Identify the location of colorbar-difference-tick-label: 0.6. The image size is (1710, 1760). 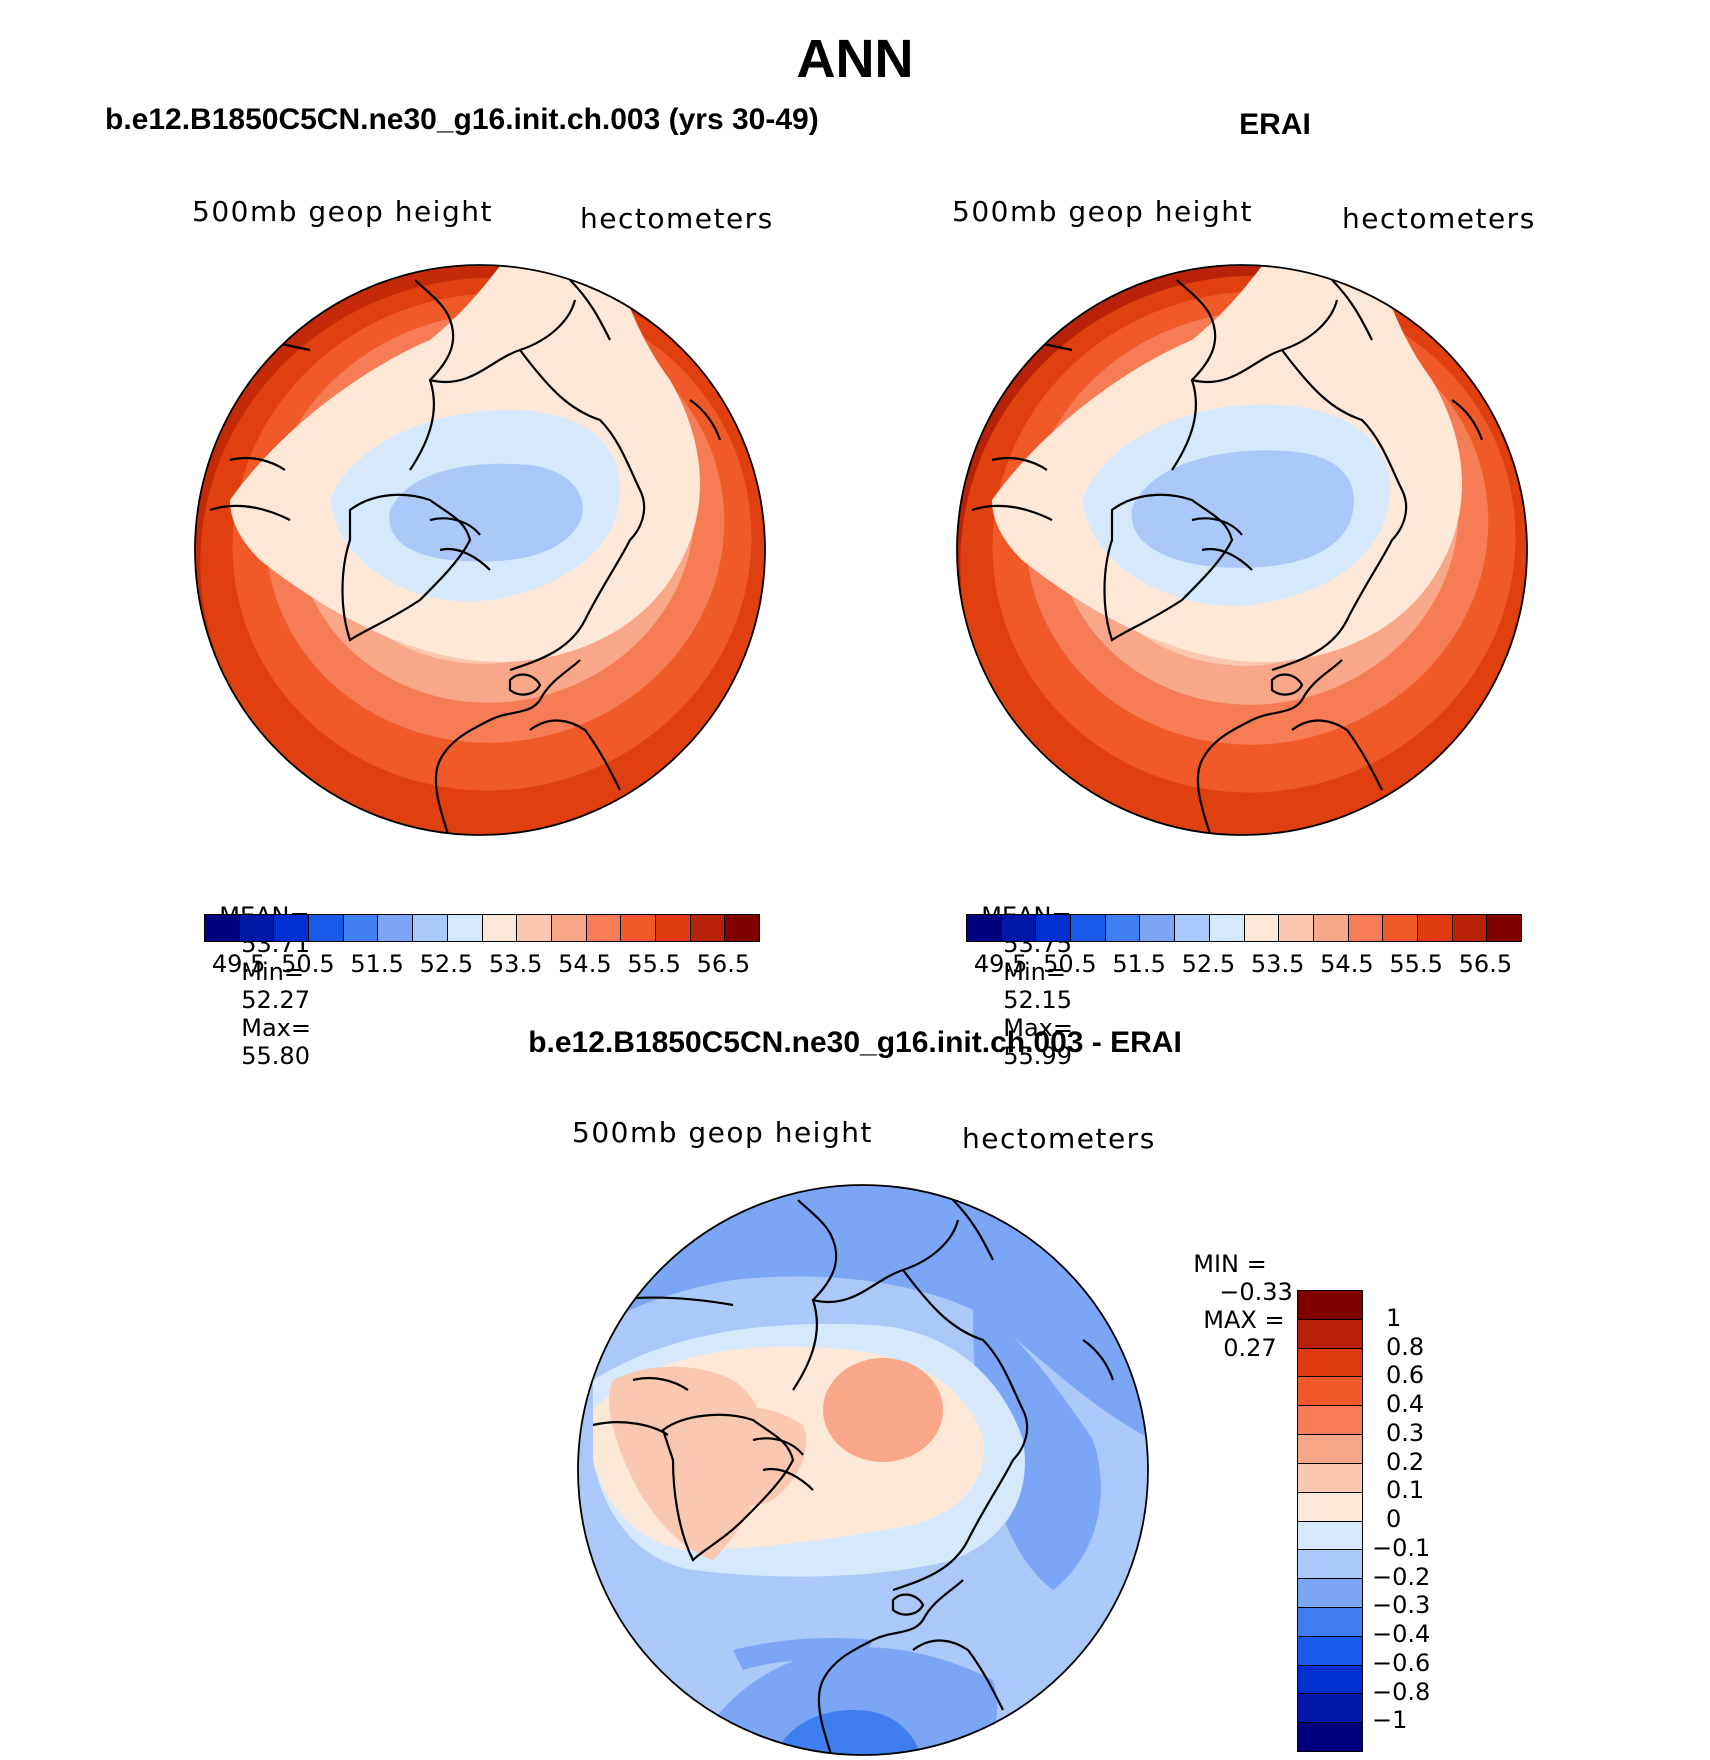
(1405, 1375).